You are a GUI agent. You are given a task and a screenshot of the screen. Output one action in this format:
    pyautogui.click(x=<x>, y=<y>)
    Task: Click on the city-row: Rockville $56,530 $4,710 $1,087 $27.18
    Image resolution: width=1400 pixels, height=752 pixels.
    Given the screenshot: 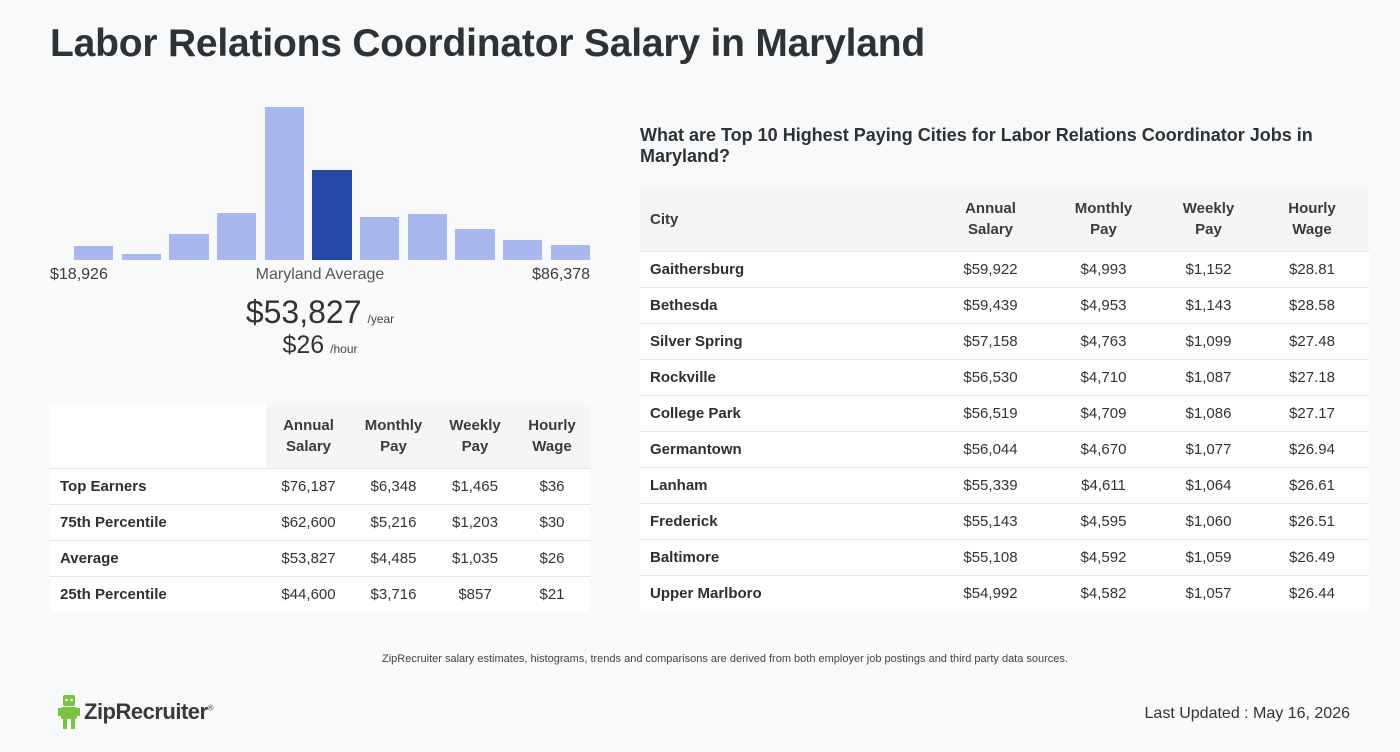 What is the action you would take?
    pyautogui.click(x=1004, y=376)
    